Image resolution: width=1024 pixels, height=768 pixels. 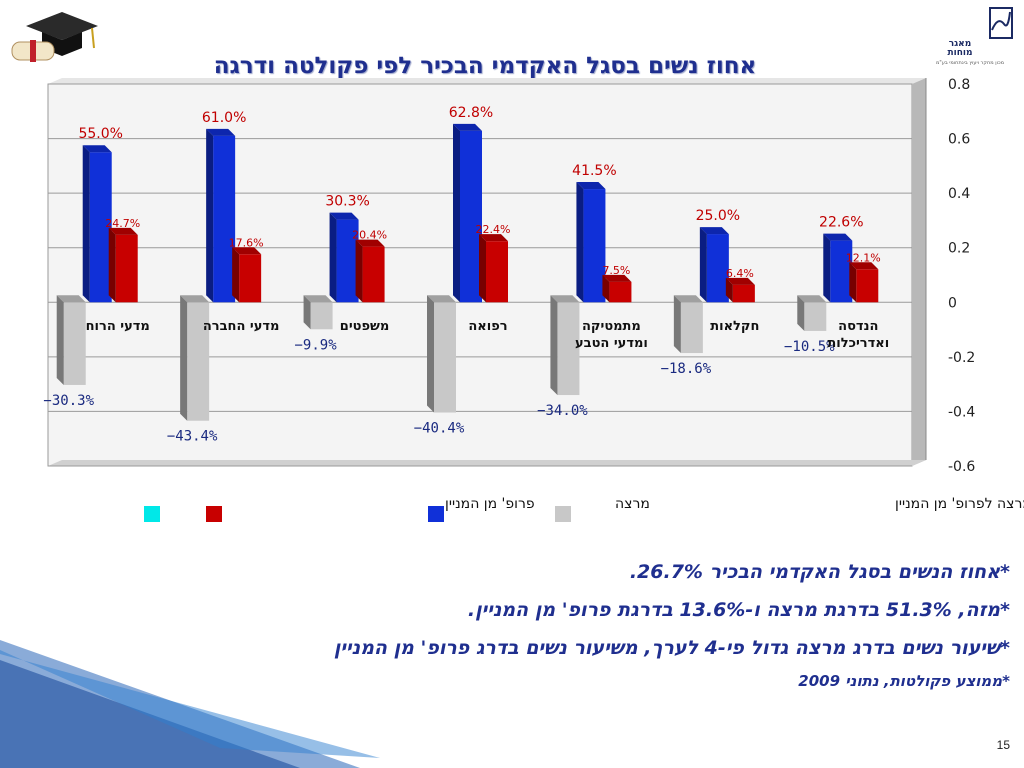 I want to click on note-line-1: *אחוז הנשים בסגל האקדמי הבכיר 26.7%., so click(x=819, y=572).